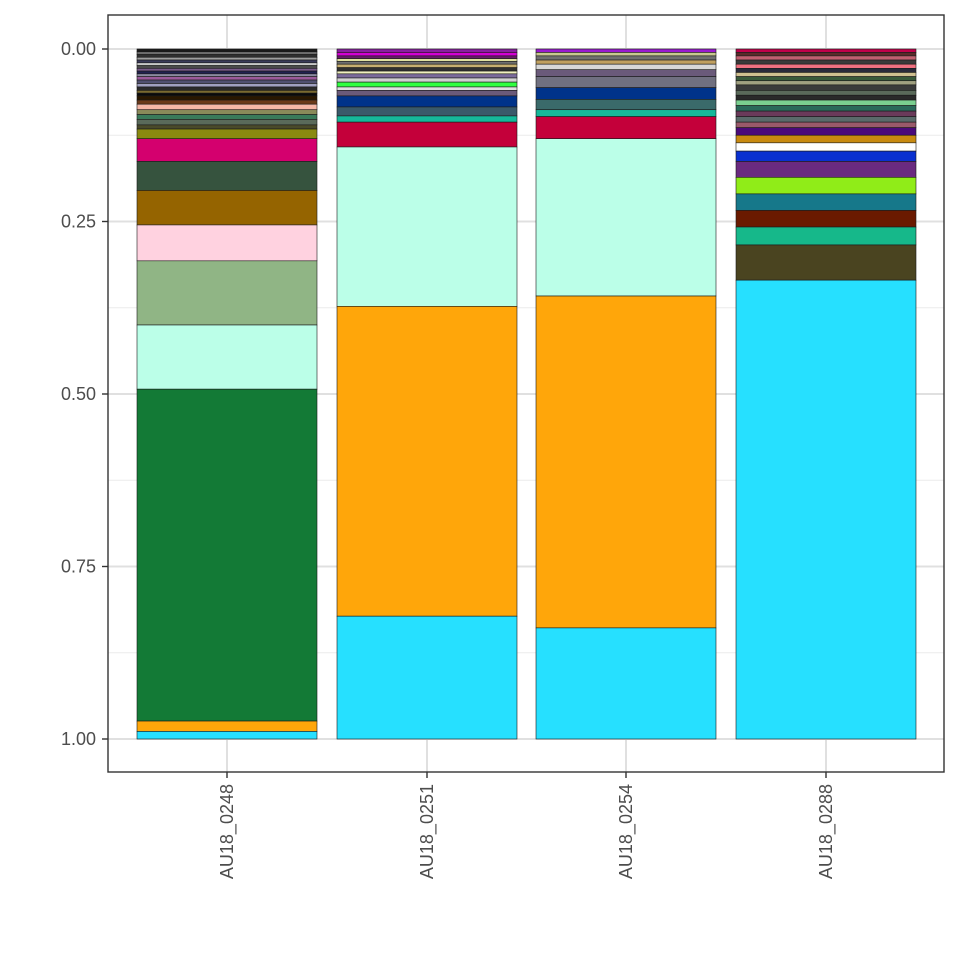  I want to click on x-tick-label: AU18_0254, so click(626, 831).